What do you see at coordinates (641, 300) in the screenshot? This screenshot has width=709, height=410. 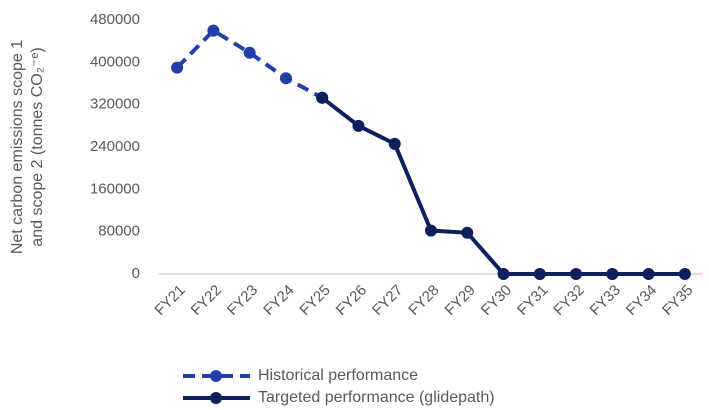 I see `x-tick-label: FY34` at bounding box center [641, 300].